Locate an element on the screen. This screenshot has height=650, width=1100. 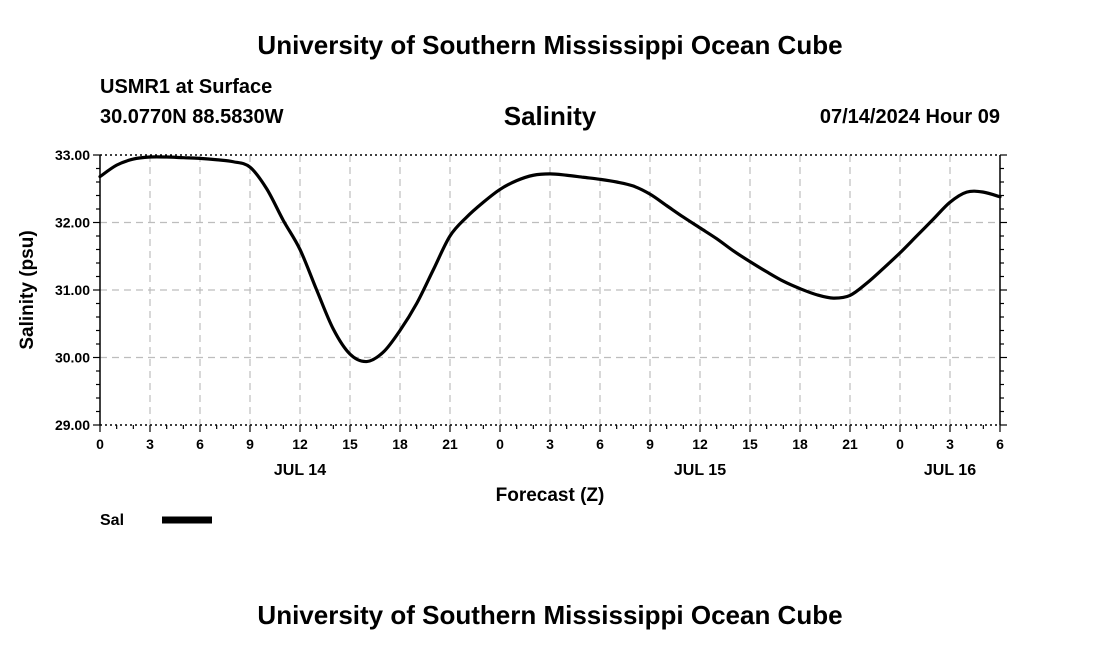
x-axis-label: Forecast (Z) is located at coordinates (550, 495).